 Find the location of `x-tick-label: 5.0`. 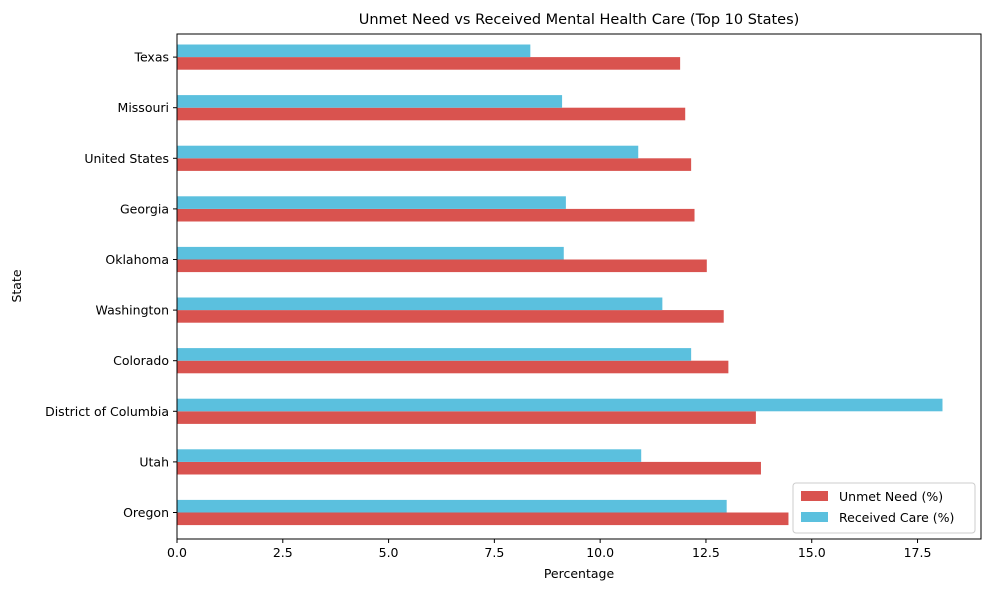

x-tick-label: 5.0 is located at coordinates (389, 552).